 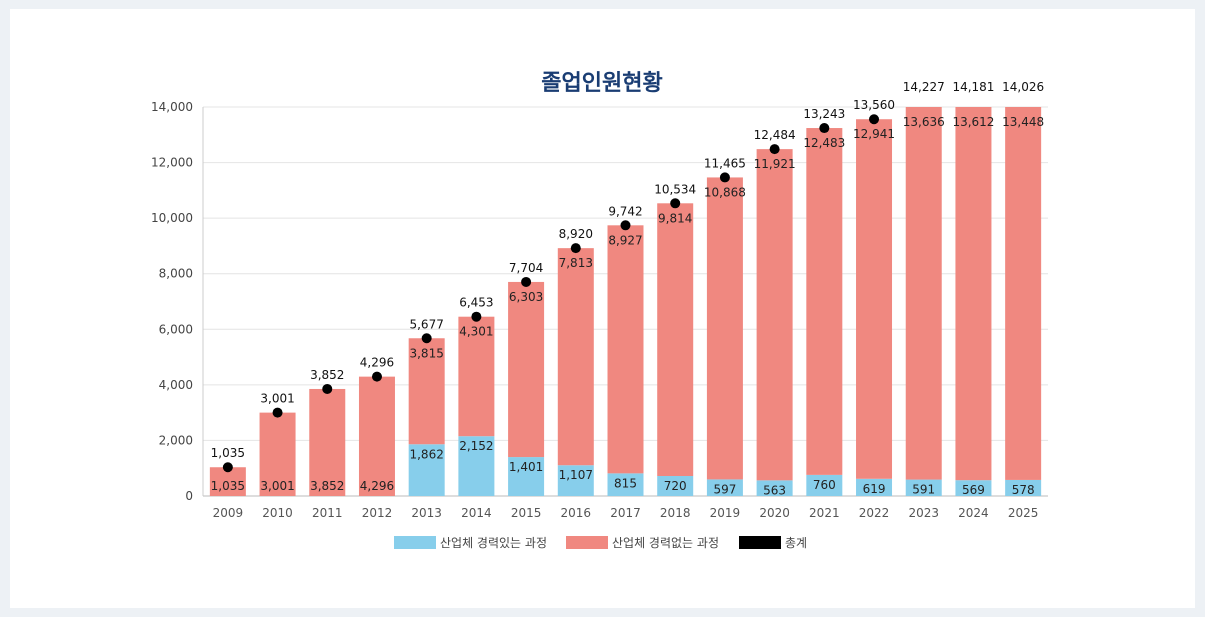 What do you see at coordinates (1023, 513) in the screenshot?
I see `x-tick-label: 2025` at bounding box center [1023, 513].